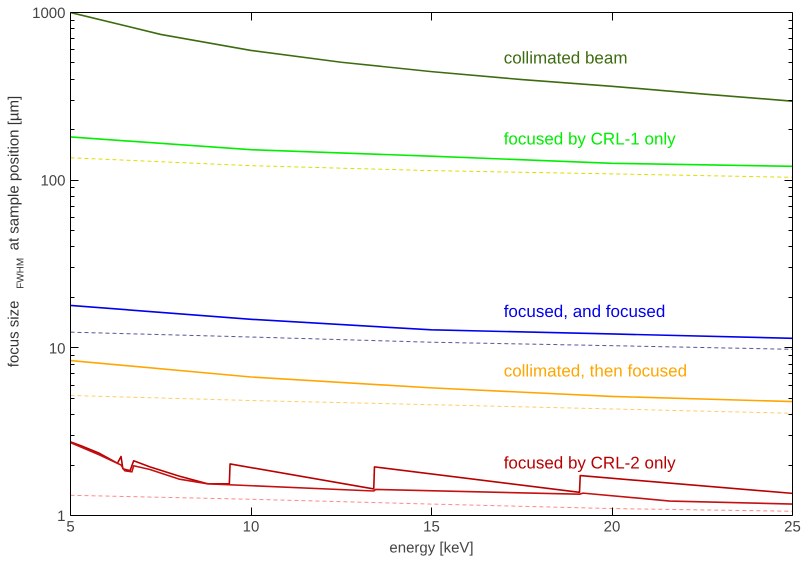  I want to click on y-axis-title: focus size FWHM at sample position [µm], so click(16, 232).